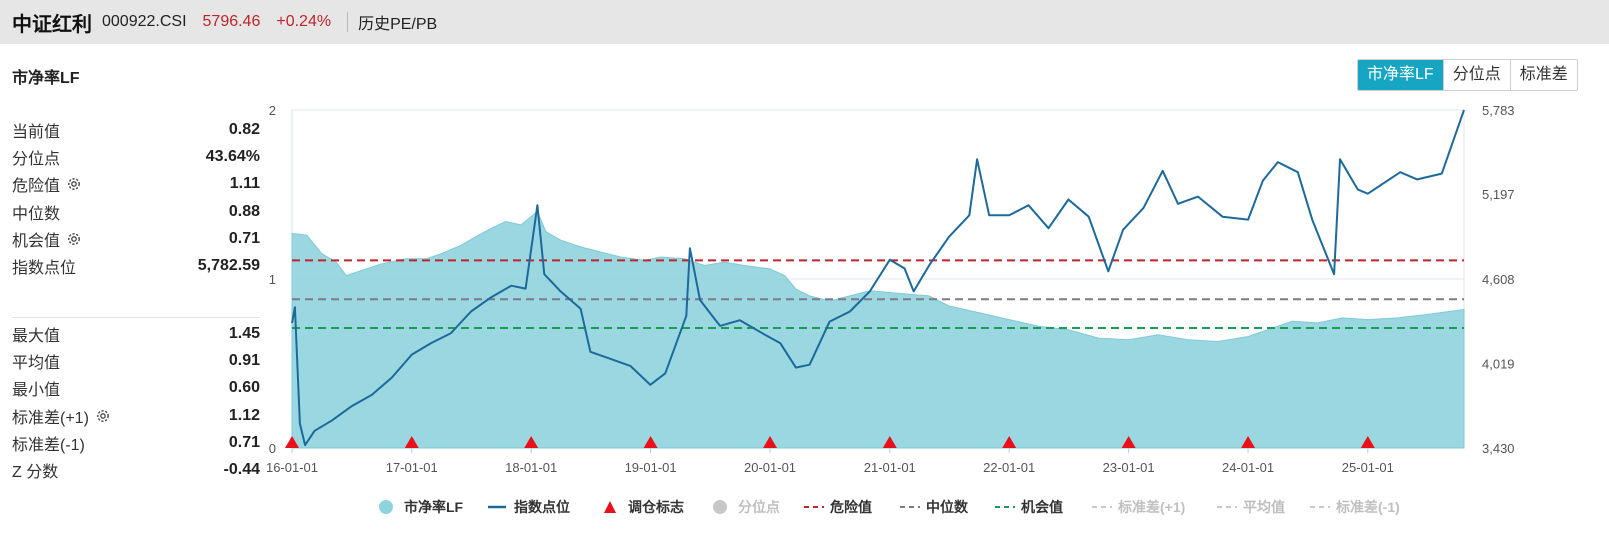  What do you see at coordinates (398, 24) in the screenshot?
I see `history-pe-pb-link: 历史PE/PB` at bounding box center [398, 24].